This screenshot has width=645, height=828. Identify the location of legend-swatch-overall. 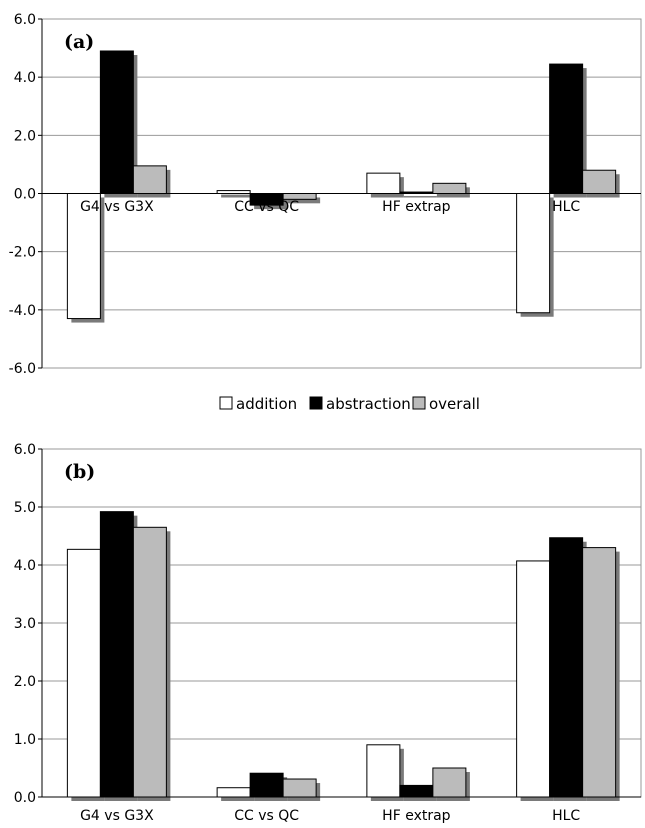
(419, 403).